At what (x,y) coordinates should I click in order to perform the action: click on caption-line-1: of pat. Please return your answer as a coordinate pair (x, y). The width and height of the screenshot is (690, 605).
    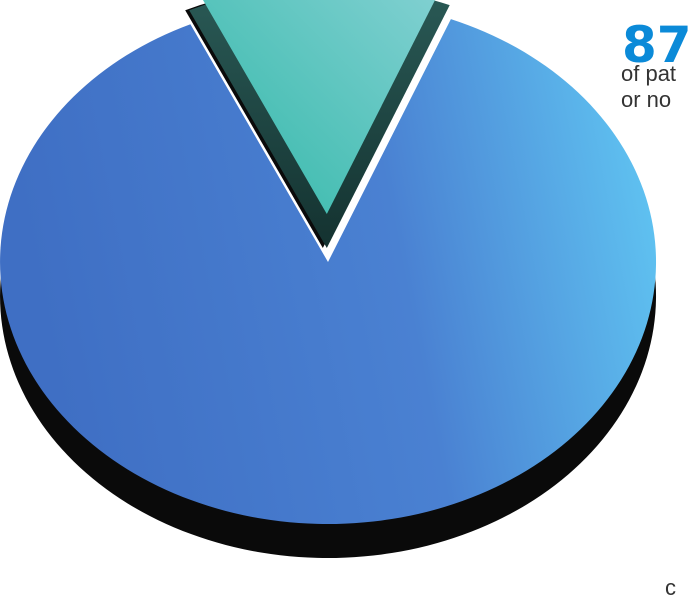
    Looking at the image, I should click on (649, 73).